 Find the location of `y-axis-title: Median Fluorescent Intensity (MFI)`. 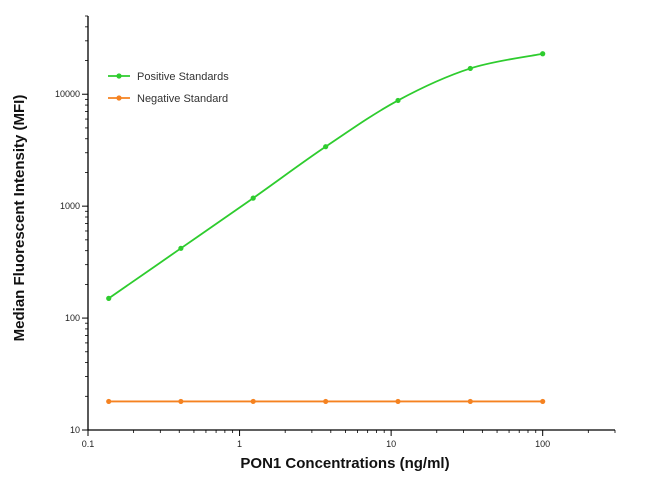

y-axis-title: Median Fluorescent Intensity (MFI) is located at coordinates (19, 218).